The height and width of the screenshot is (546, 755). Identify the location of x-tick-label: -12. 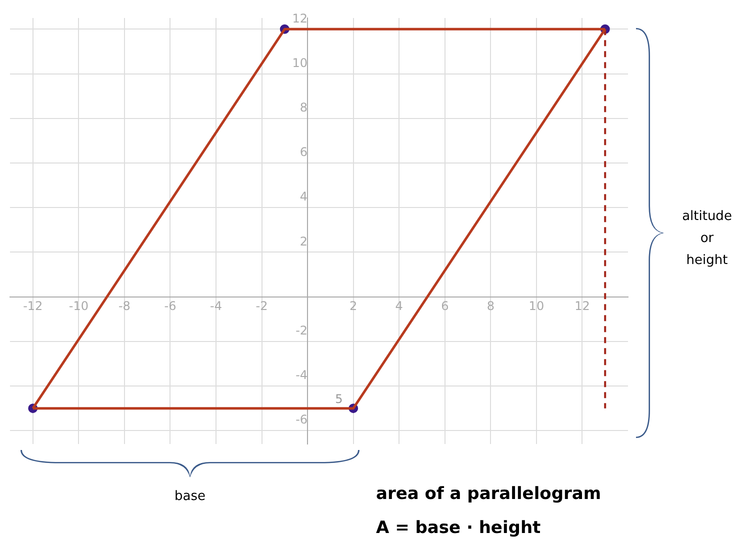
(33, 306).